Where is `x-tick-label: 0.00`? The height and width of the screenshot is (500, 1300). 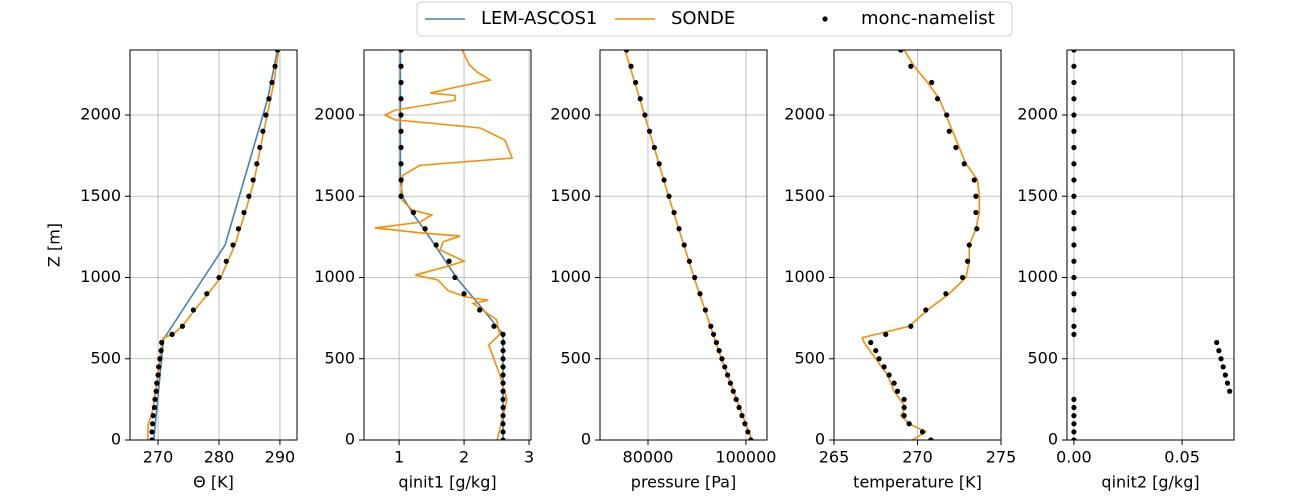 x-tick-label: 0.00 is located at coordinates (1074, 457).